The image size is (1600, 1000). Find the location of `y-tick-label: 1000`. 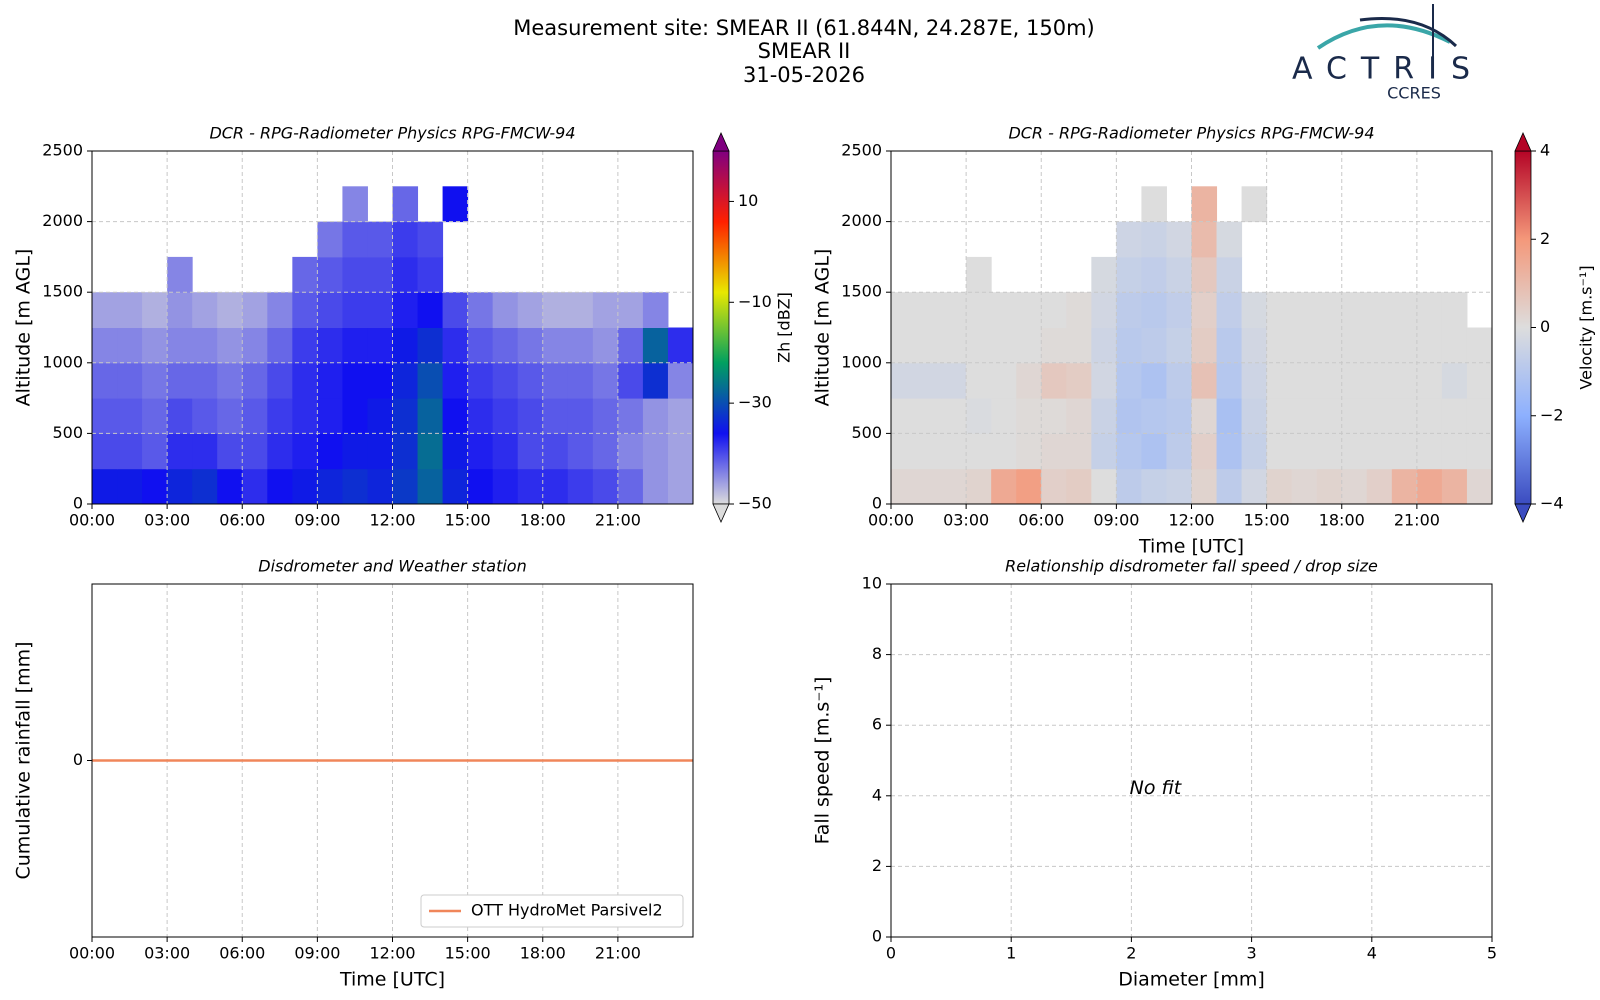

y-tick-label: 1000 is located at coordinates (62, 361).